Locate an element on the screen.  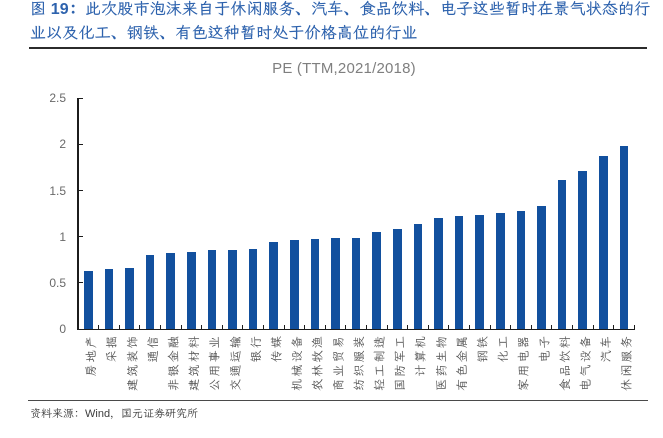
x-axis-category-slot: 化工 is located at coordinates (504, 367).